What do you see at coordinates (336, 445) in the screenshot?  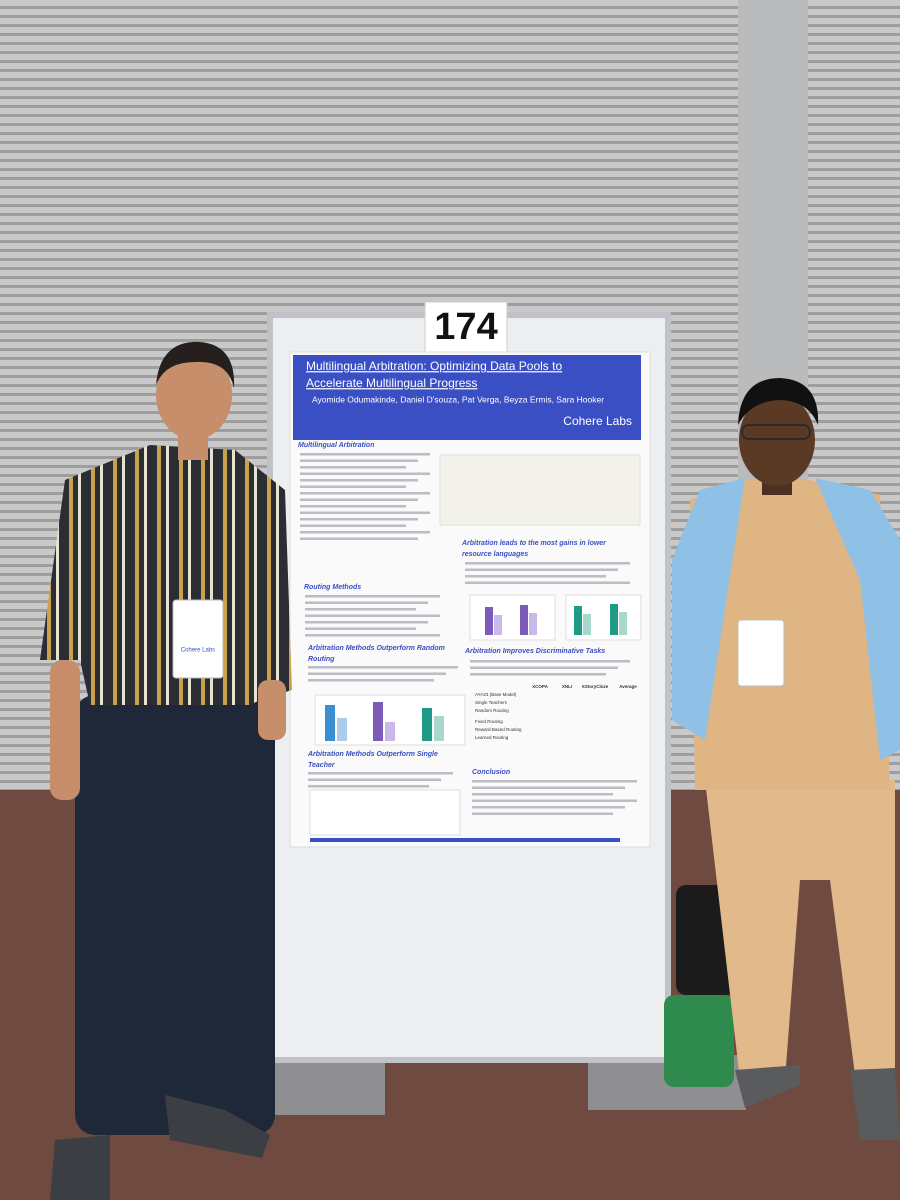 I see `section-heading: Multilingual Arbitration` at bounding box center [336, 445].